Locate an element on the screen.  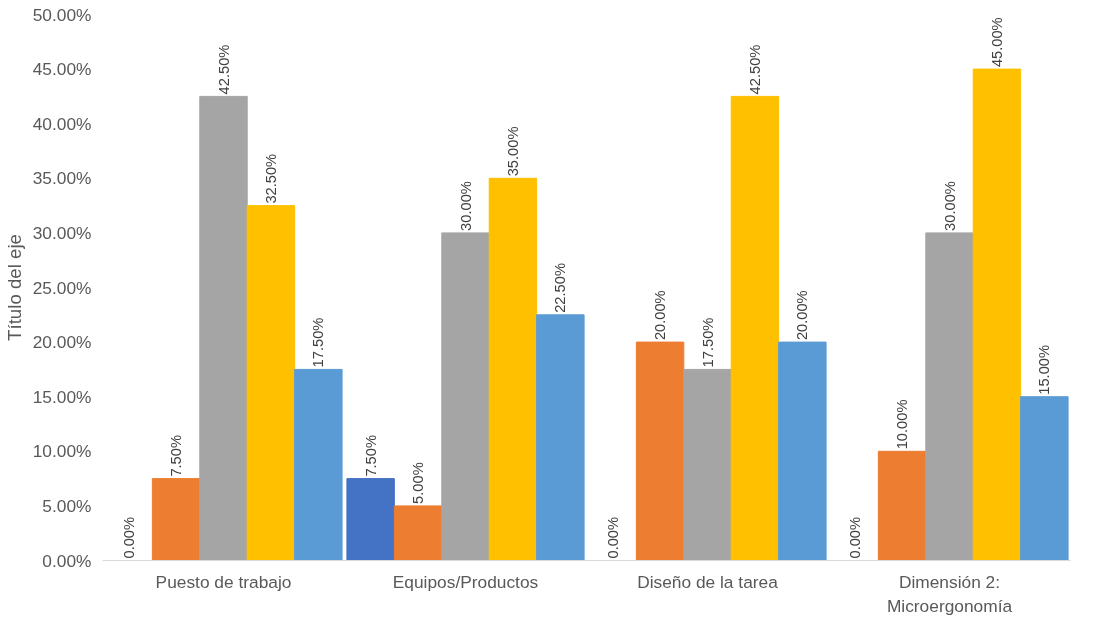
x-tick-label: Puesto de trabajo is located at coordinates (223, 581).